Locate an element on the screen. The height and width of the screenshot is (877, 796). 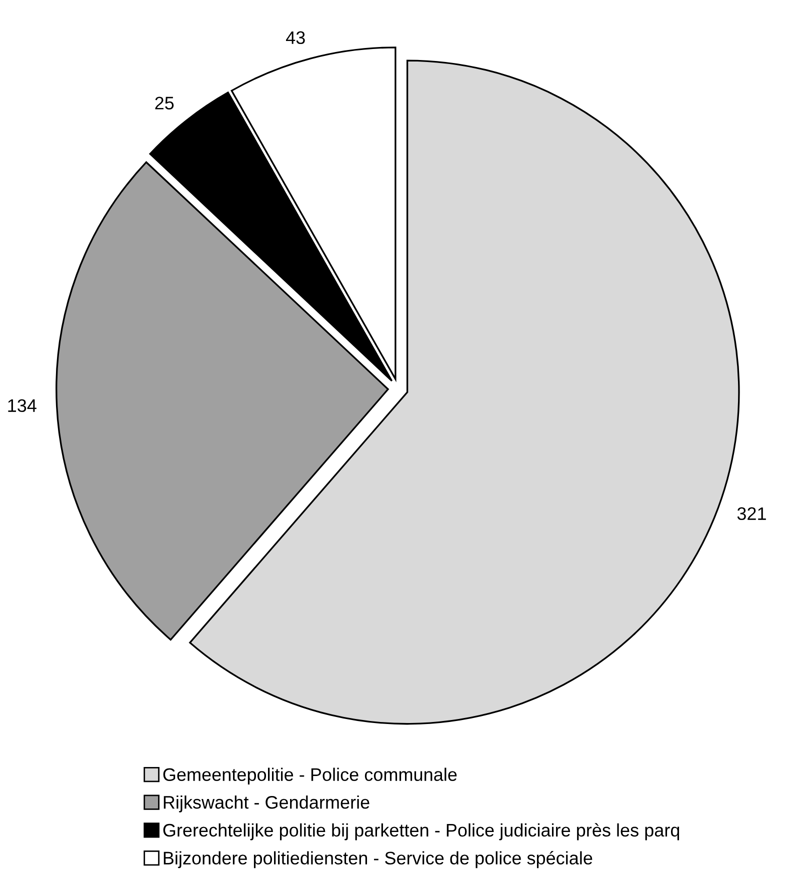
legend-label: Rijkswacht - Gendarmerie is located at coordinates (267, 803).